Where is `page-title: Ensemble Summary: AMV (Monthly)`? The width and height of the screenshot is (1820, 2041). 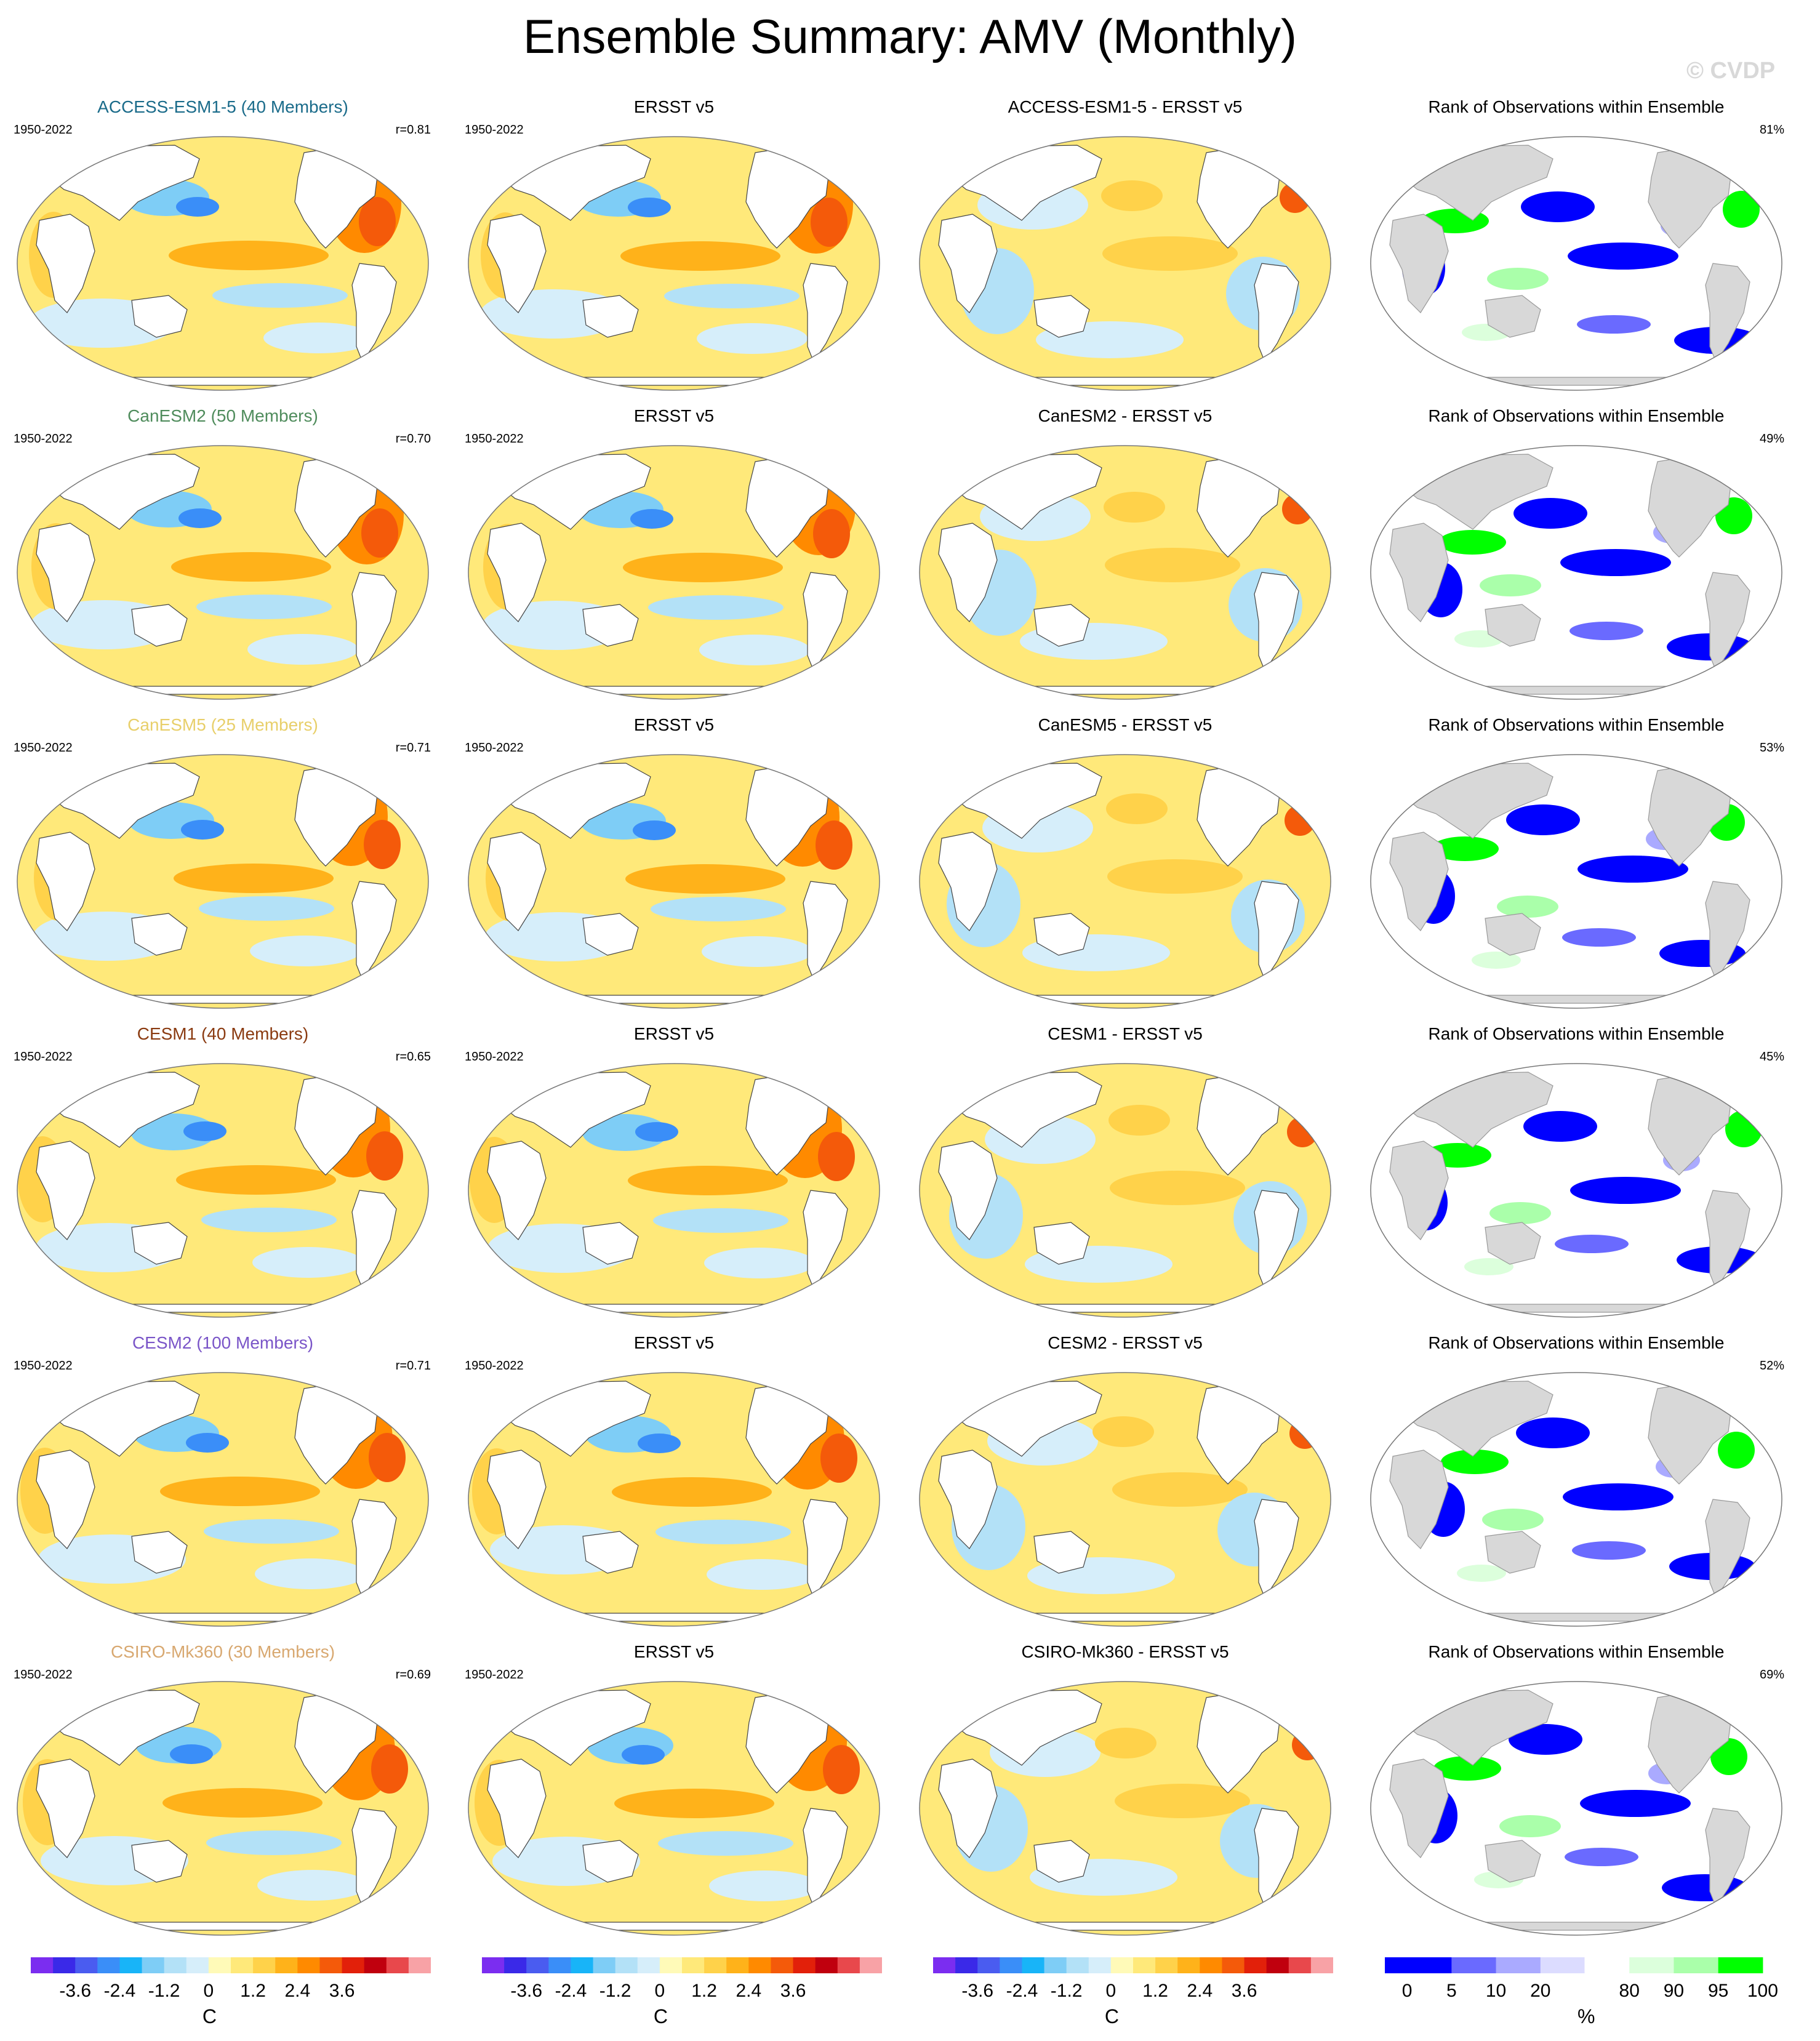 page-title: Ensemble Summary: AMV (Monthly) is located at coordinates (910, 36).